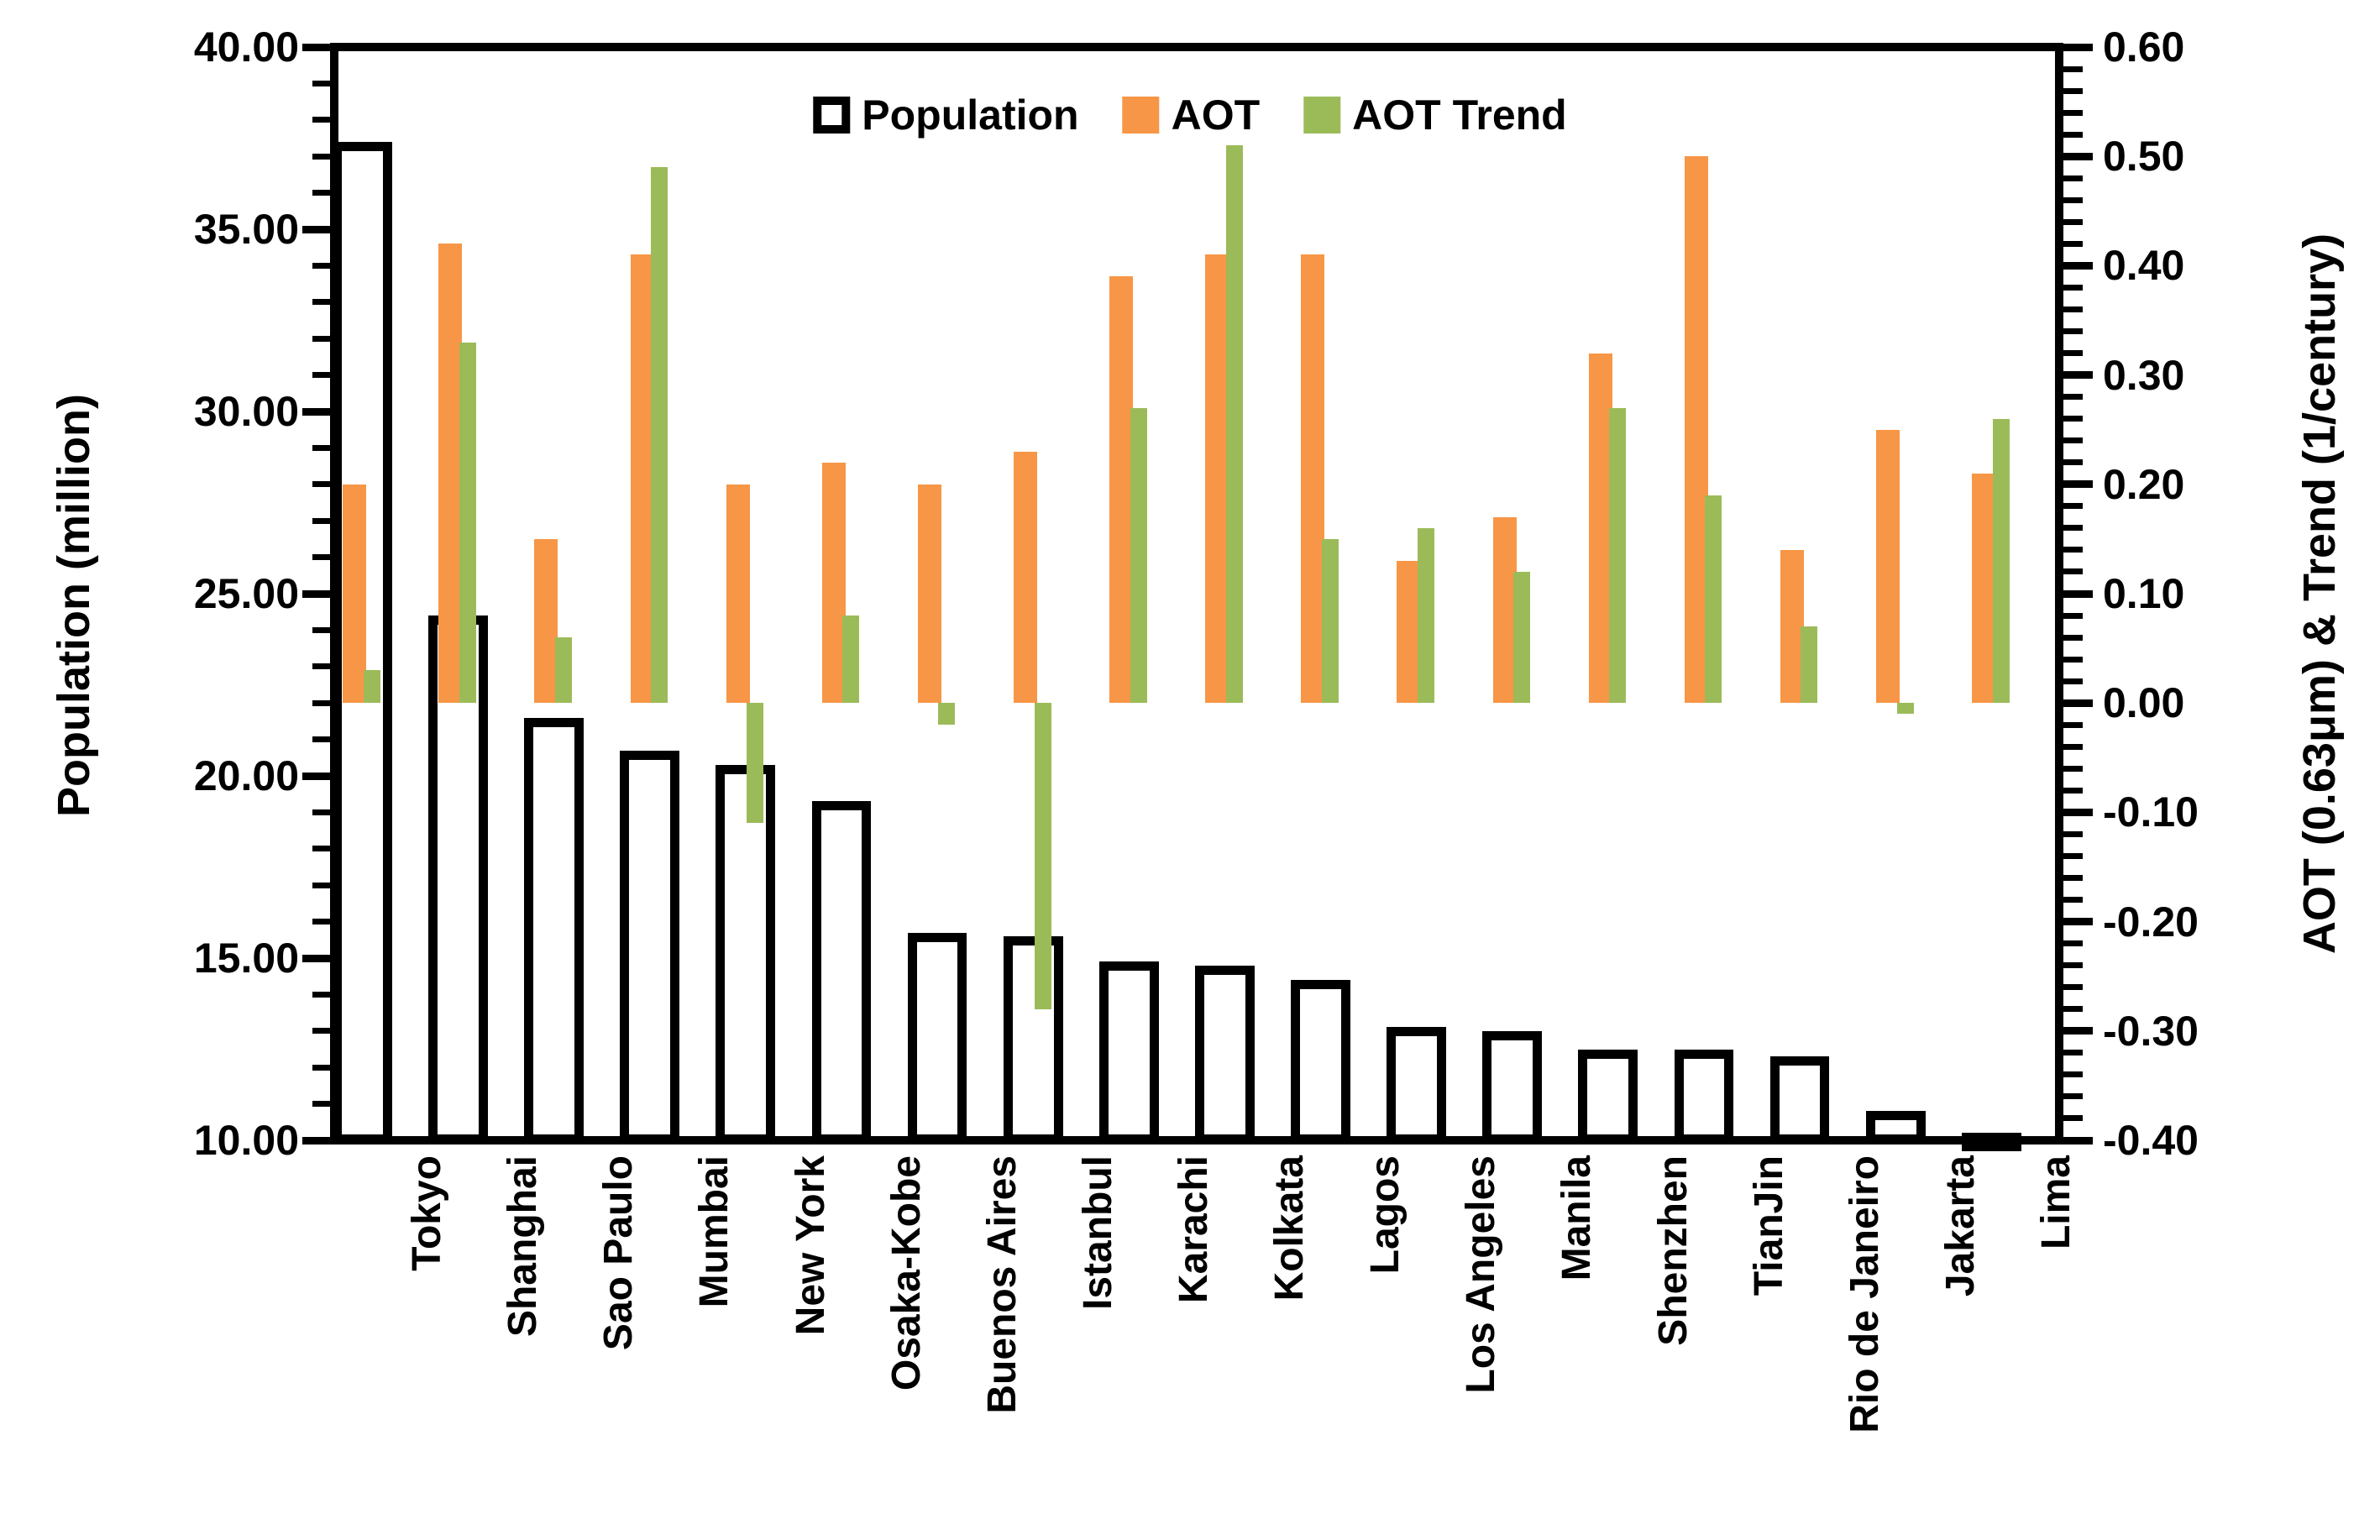  I want to click on right-axis-tick-label: 0.30, so click(2144, 375).